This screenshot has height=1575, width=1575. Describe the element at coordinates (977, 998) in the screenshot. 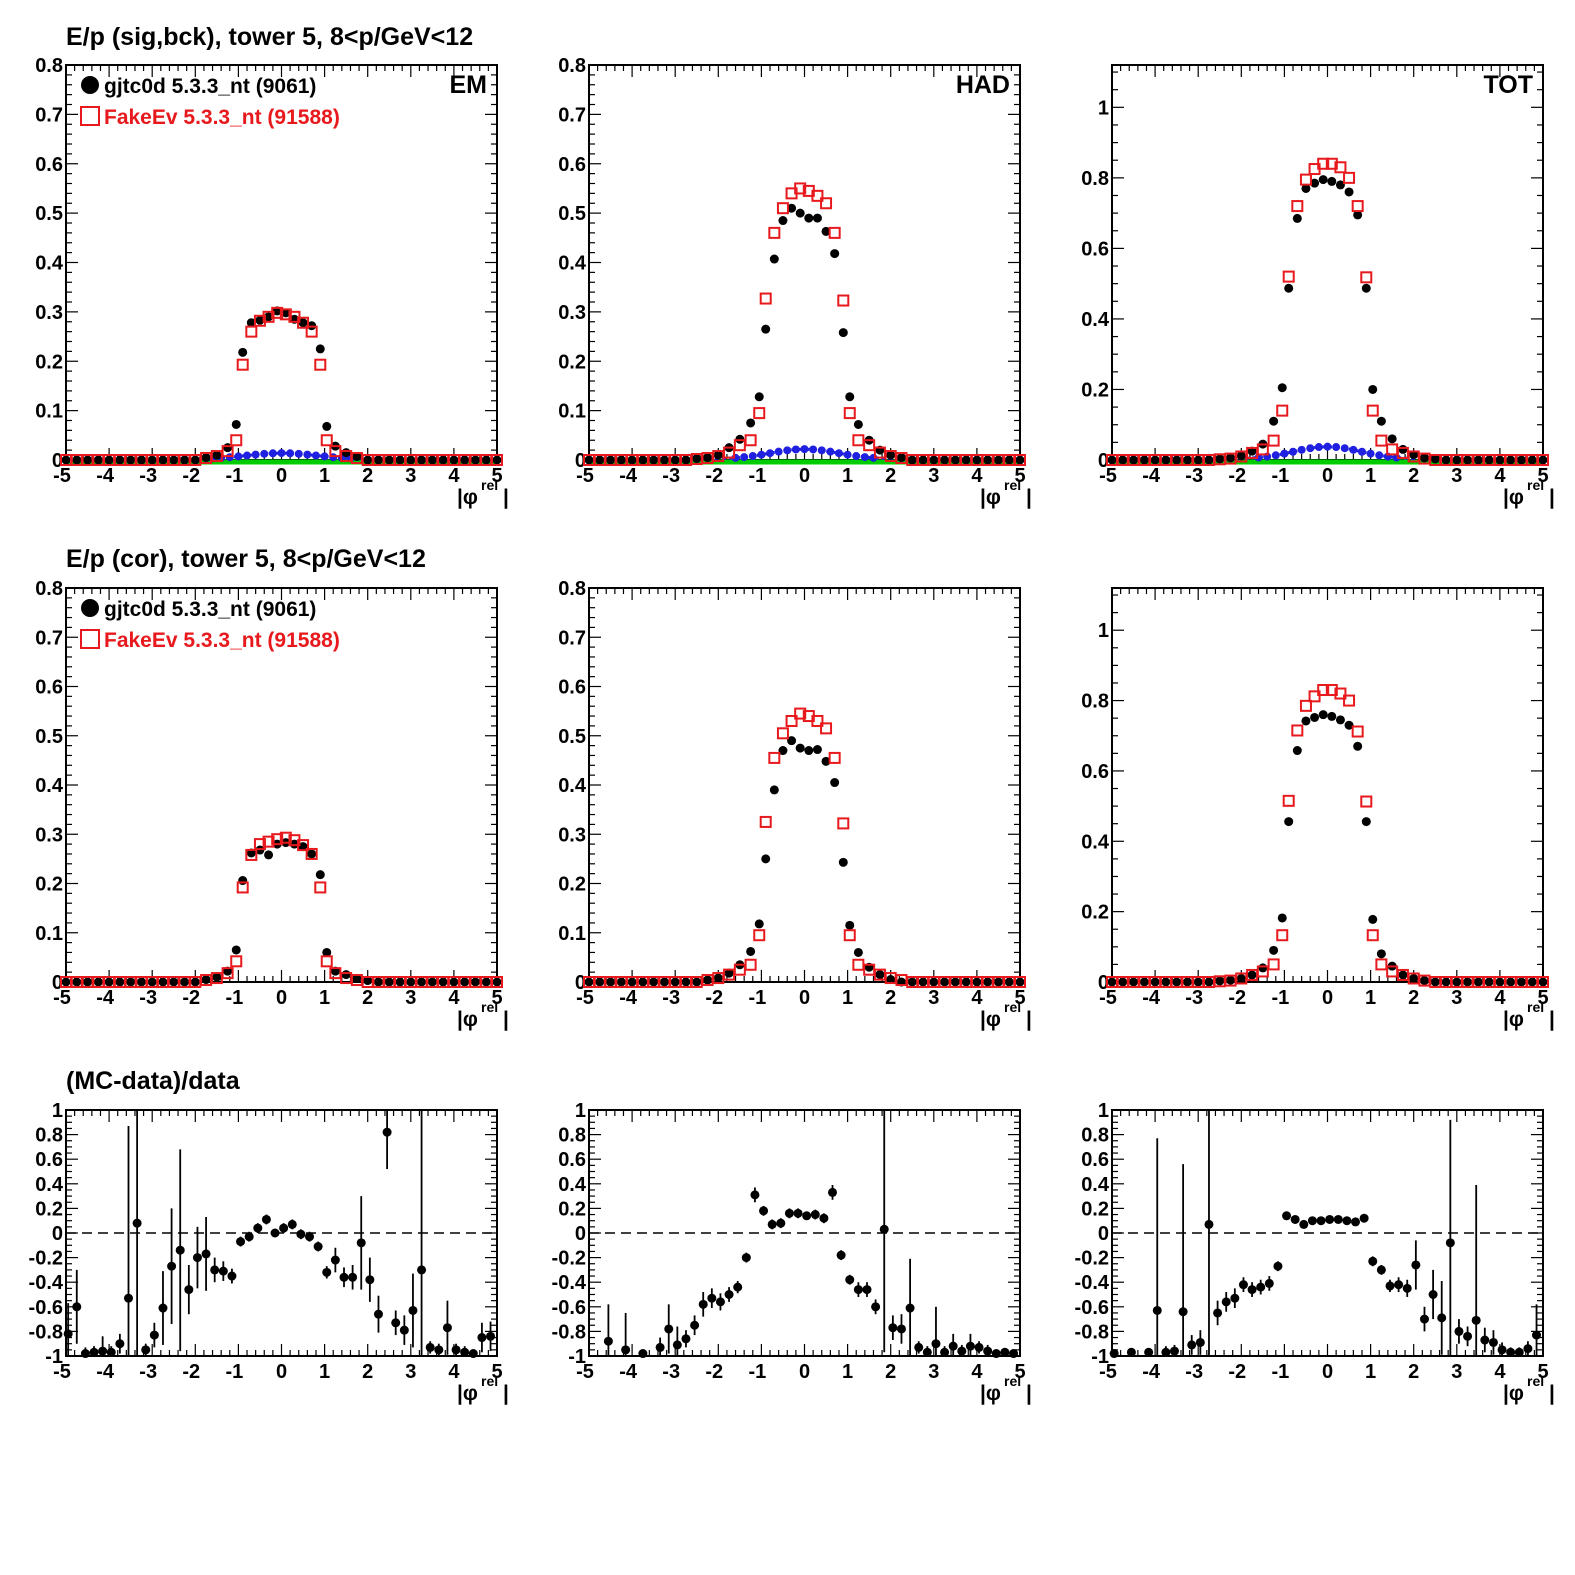

I see `x-tick-label: 4` at that location.